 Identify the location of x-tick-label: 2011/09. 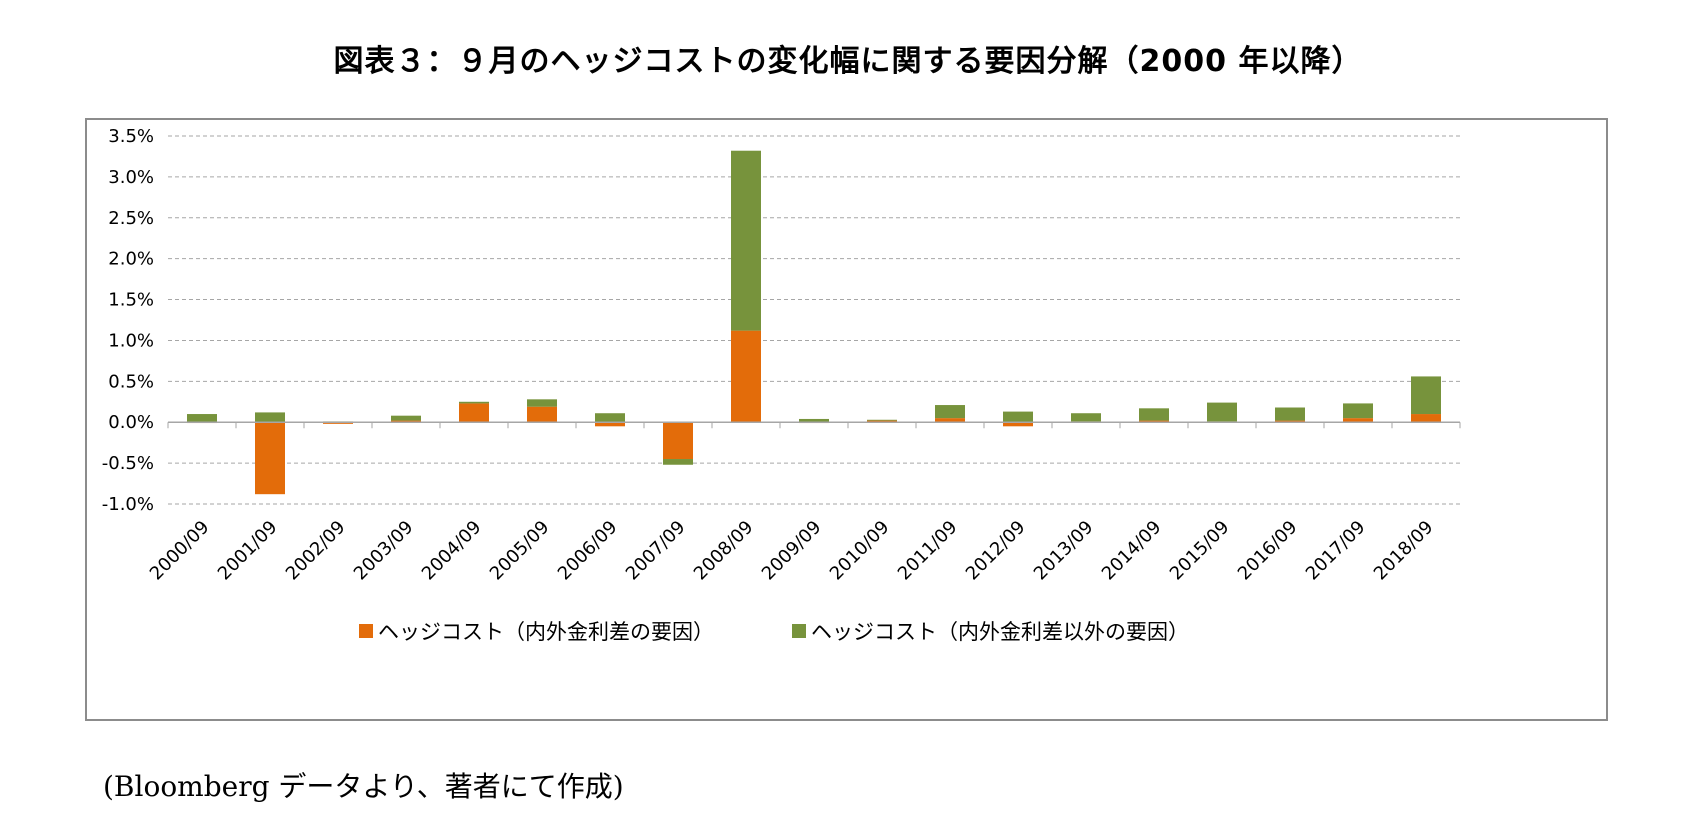
(928, 551).